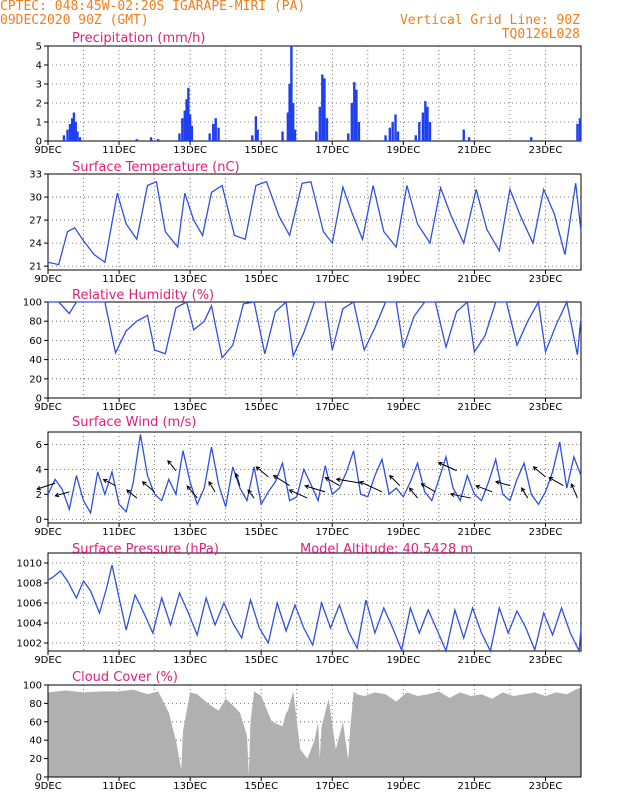  What do you see at coordinates (29, 604) in the screenshot?
I see `y-tick-label: 1006` at bounding box center [29, 604].